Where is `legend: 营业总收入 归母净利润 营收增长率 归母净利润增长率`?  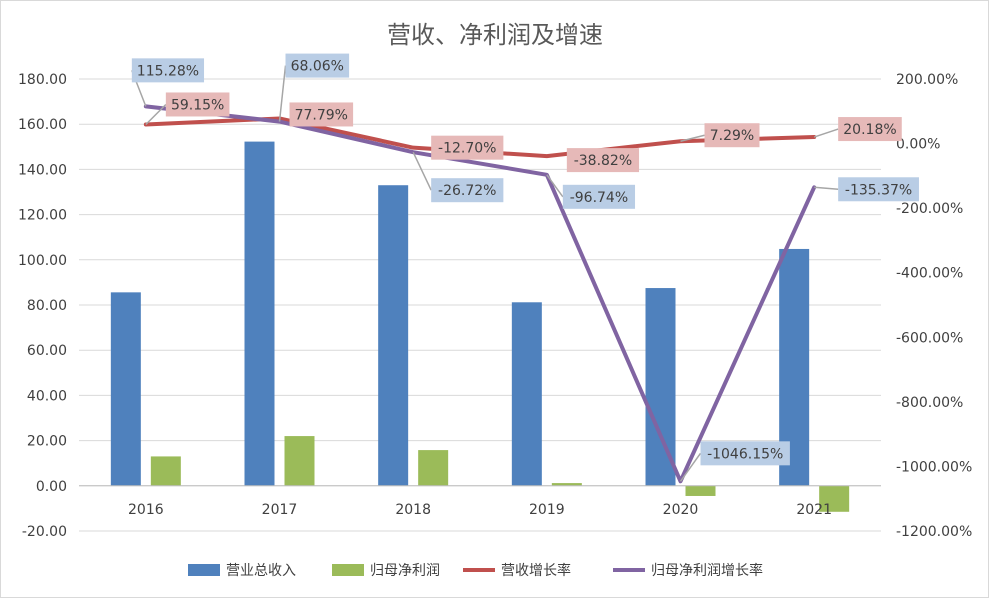
legend: 营业总收入 归母净利润 营收增长率 归母净利润增长率 is located at coordinates (475, 570).